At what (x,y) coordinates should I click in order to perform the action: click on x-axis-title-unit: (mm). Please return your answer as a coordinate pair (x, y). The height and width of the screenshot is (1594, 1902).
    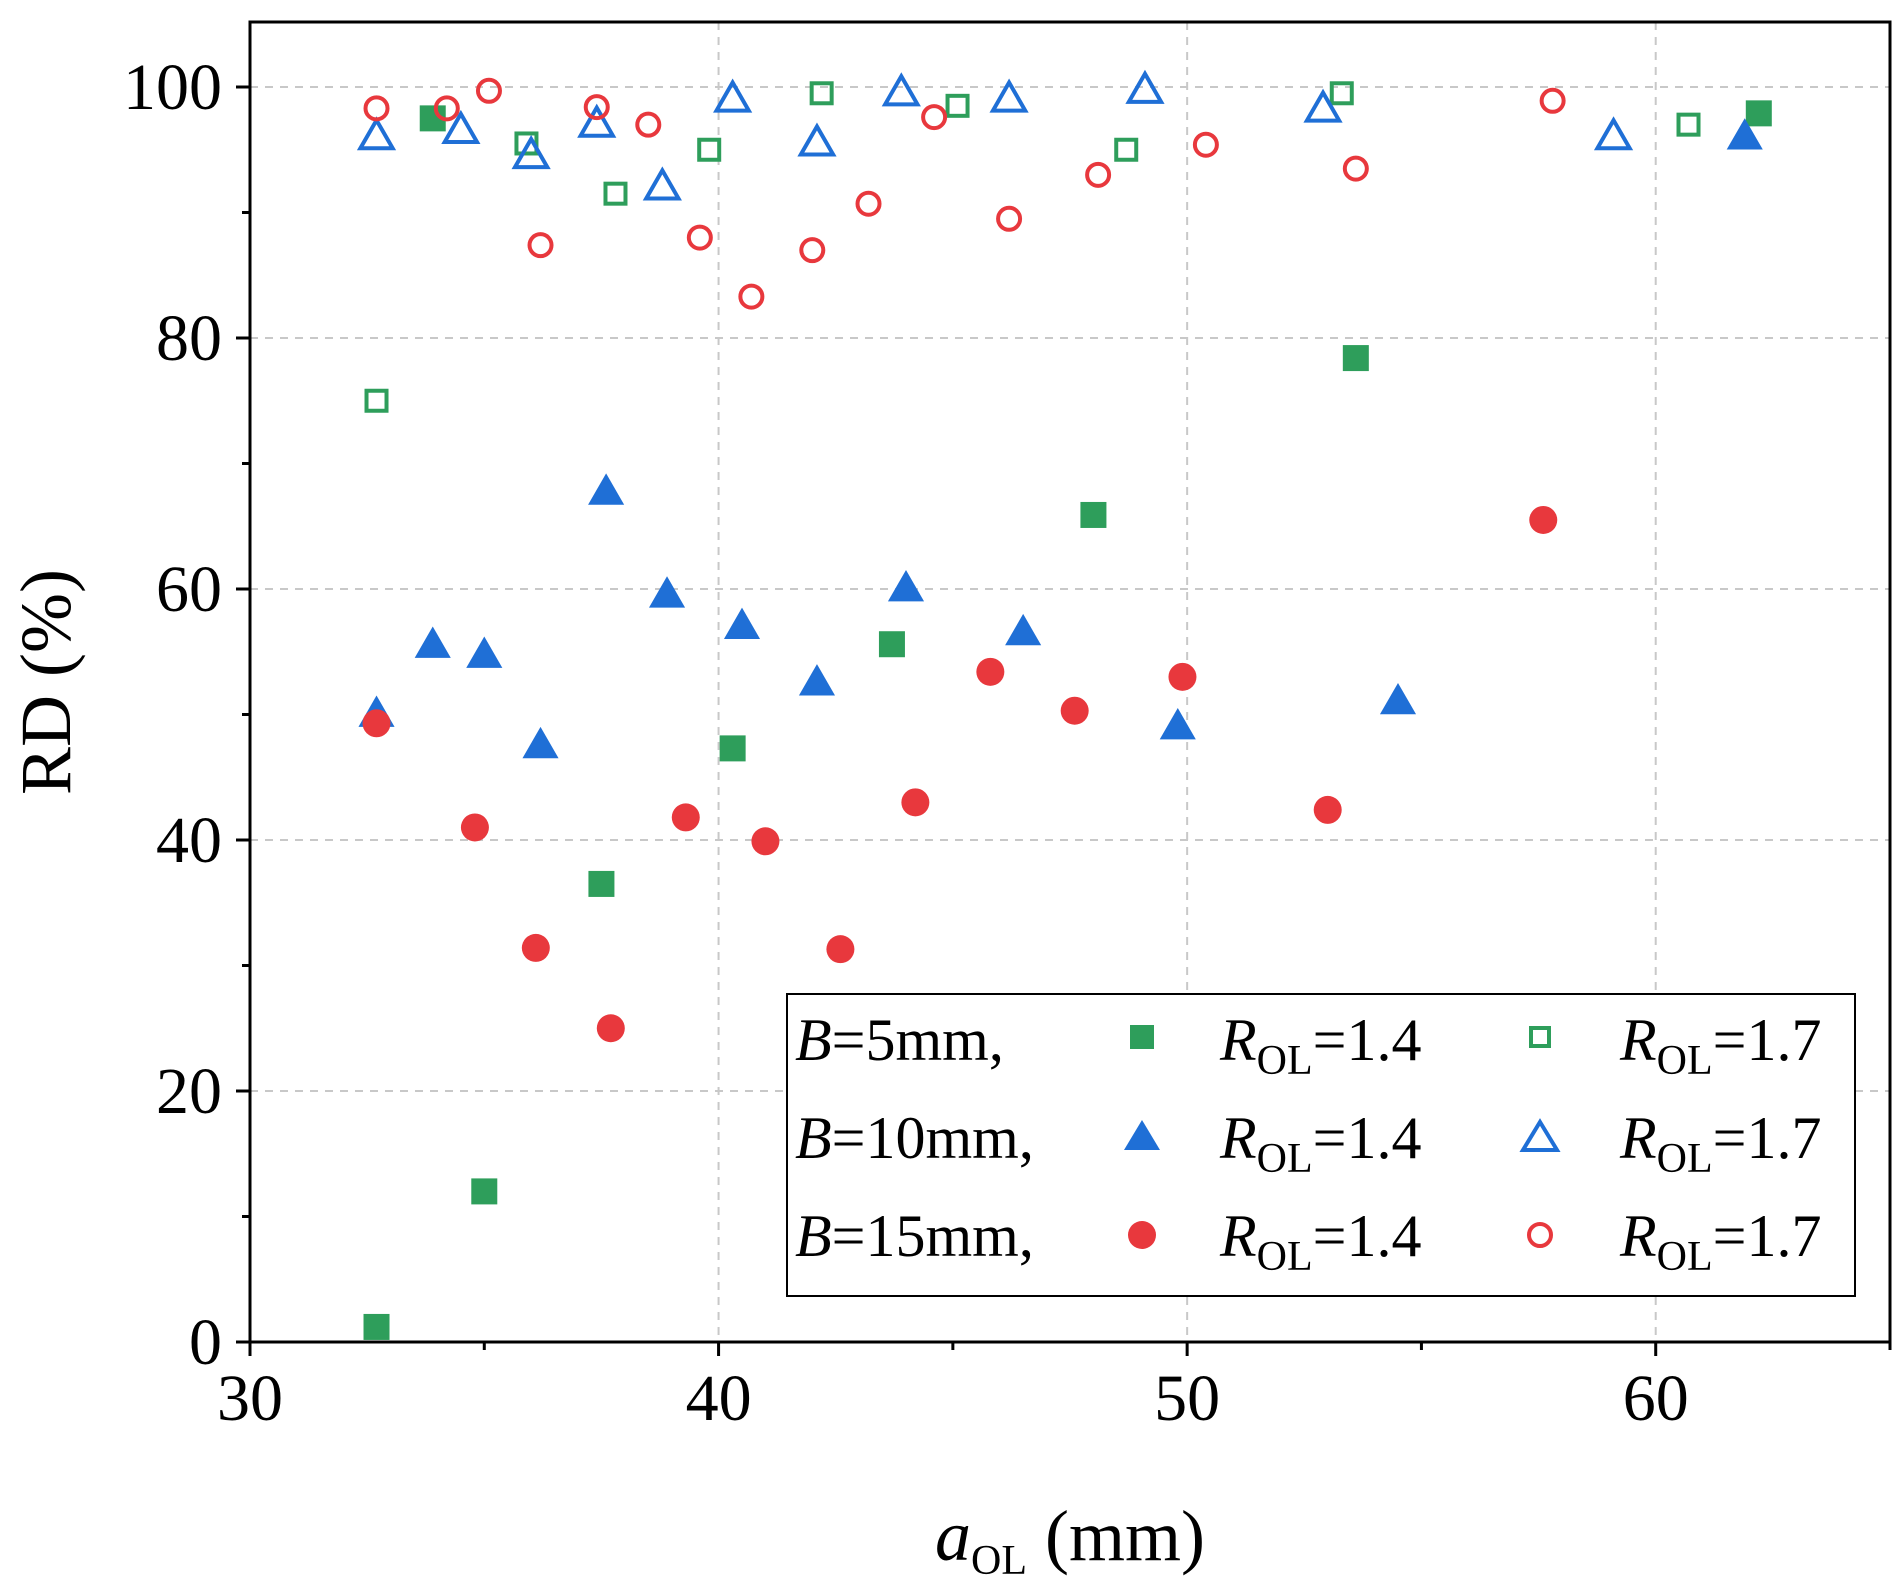
    Looking at the image, I should click on (1116, 1536).